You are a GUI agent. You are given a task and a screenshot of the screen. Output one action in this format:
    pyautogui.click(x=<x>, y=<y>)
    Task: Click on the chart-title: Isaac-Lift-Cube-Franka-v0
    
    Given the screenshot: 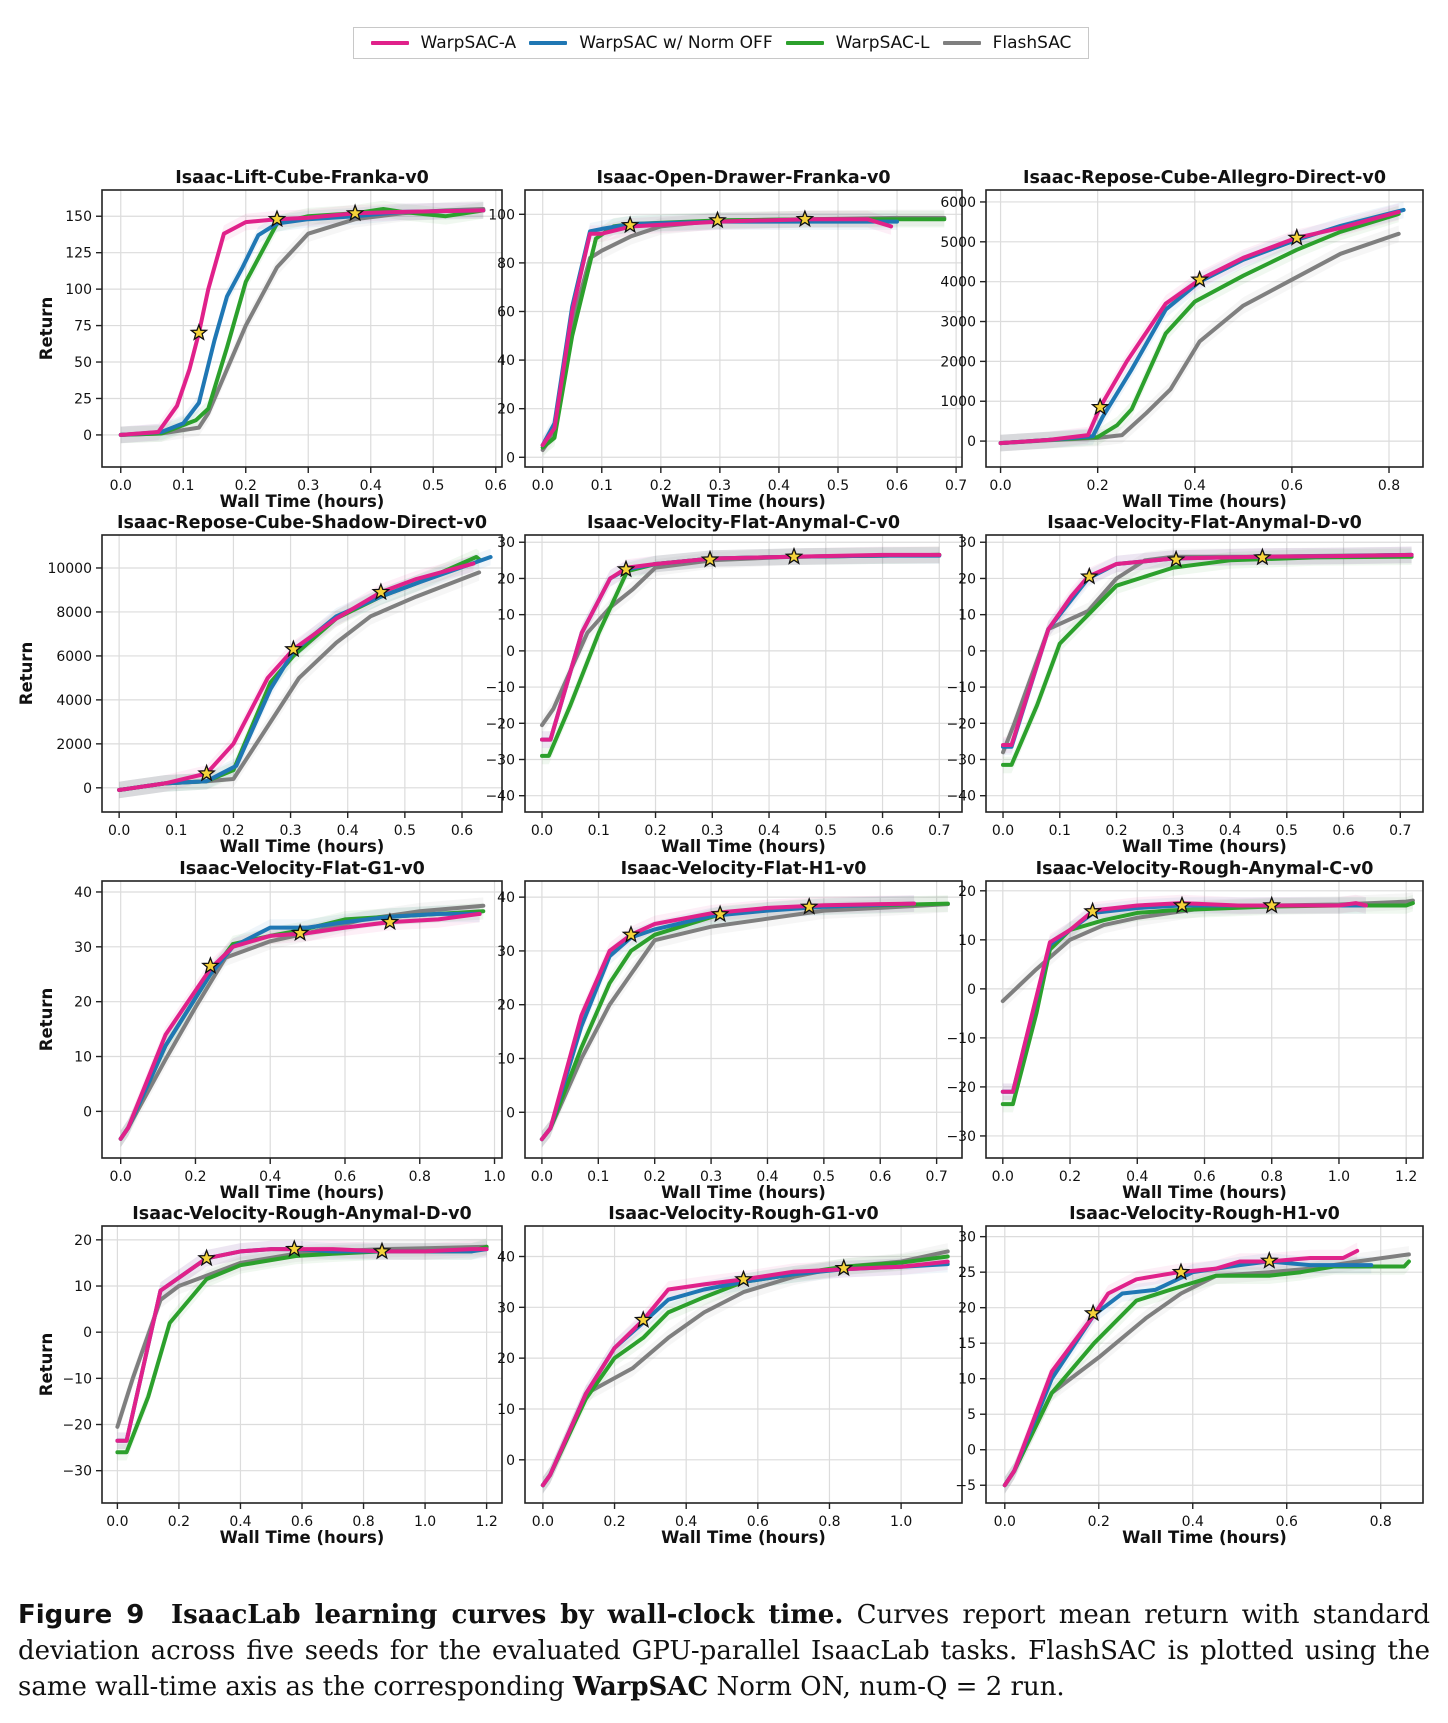 What is the action you would take?
    pyautogui.click(x=302, y=178)
    